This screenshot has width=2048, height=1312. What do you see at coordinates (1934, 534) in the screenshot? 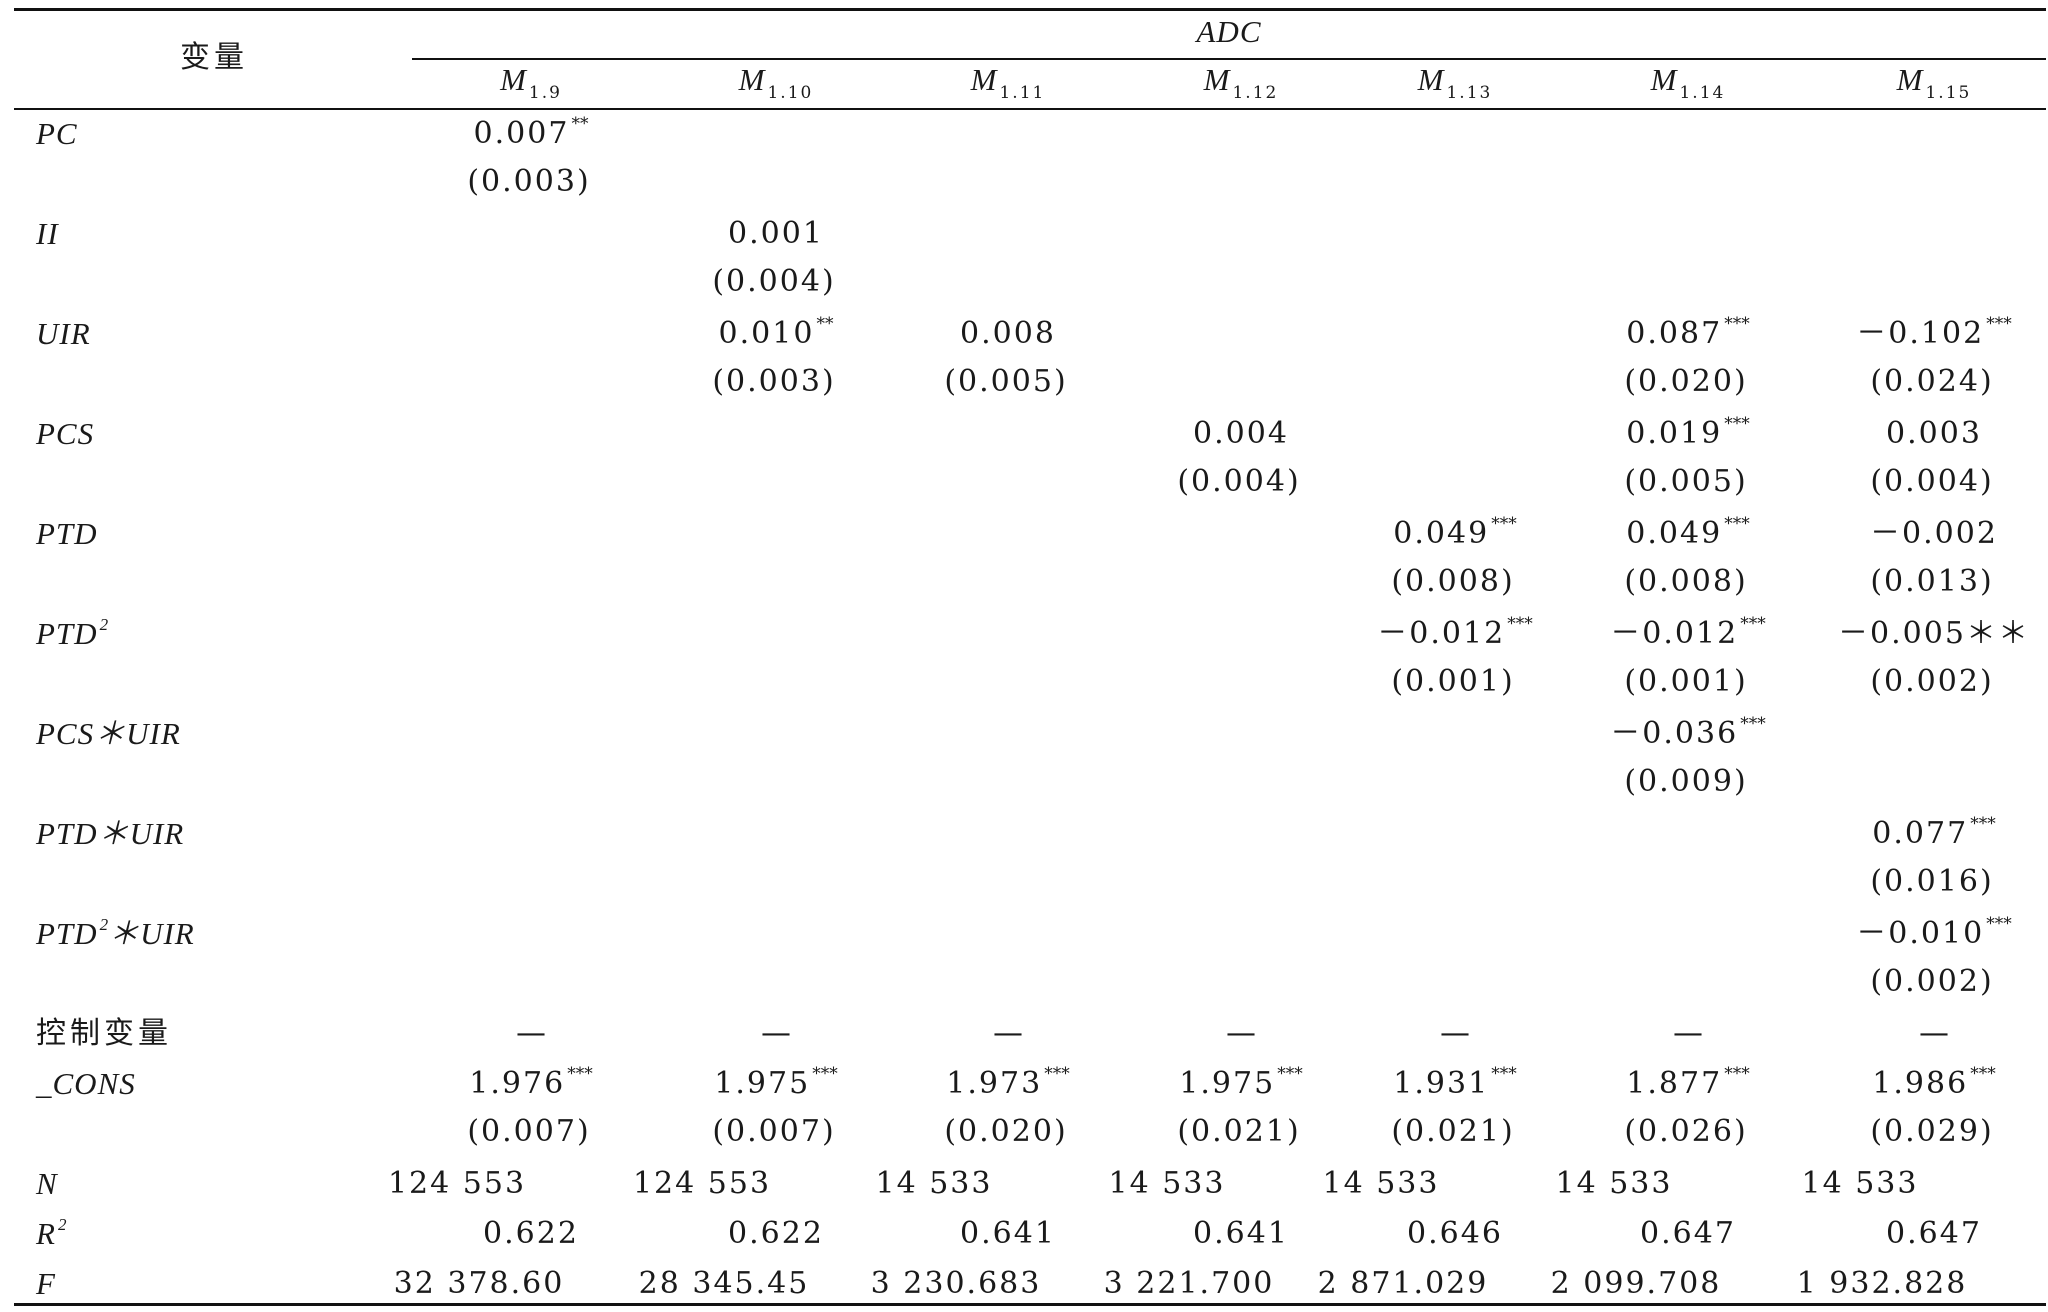
I see `coefficient: －0.002` at bounding box center [1934, 534].